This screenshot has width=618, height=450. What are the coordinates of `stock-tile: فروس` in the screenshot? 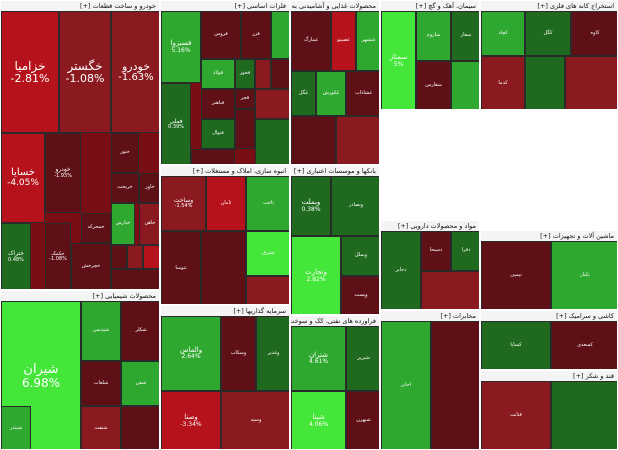 It's located at (221, 35).